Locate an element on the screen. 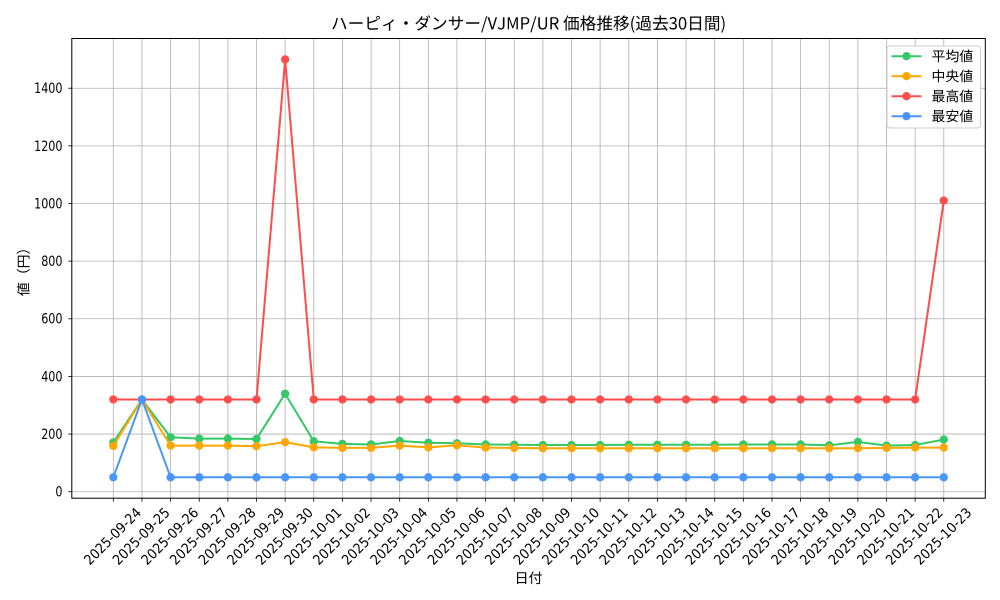 The image size is (1000, 600). legend-marker-average is located at coordinates (906, 56).